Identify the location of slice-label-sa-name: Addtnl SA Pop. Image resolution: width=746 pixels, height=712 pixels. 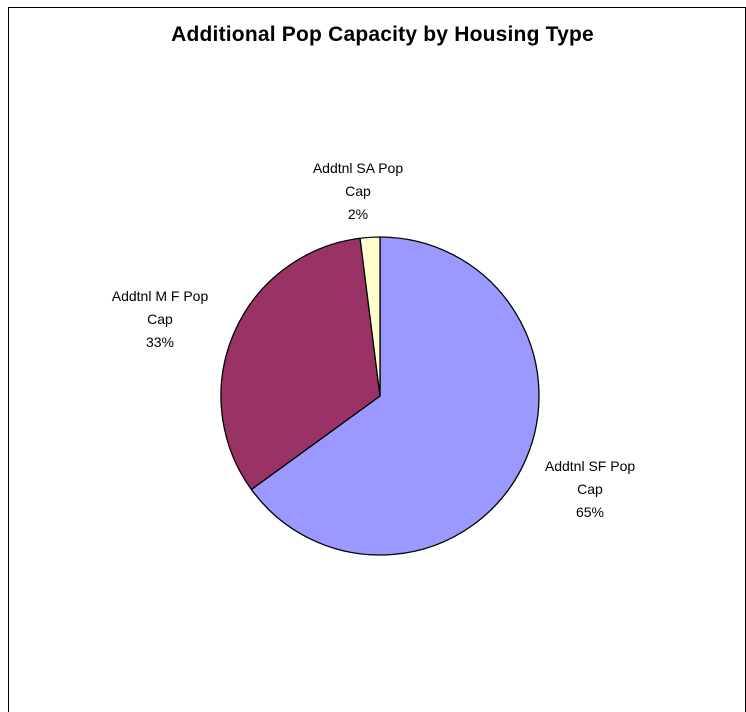
(358, 168).